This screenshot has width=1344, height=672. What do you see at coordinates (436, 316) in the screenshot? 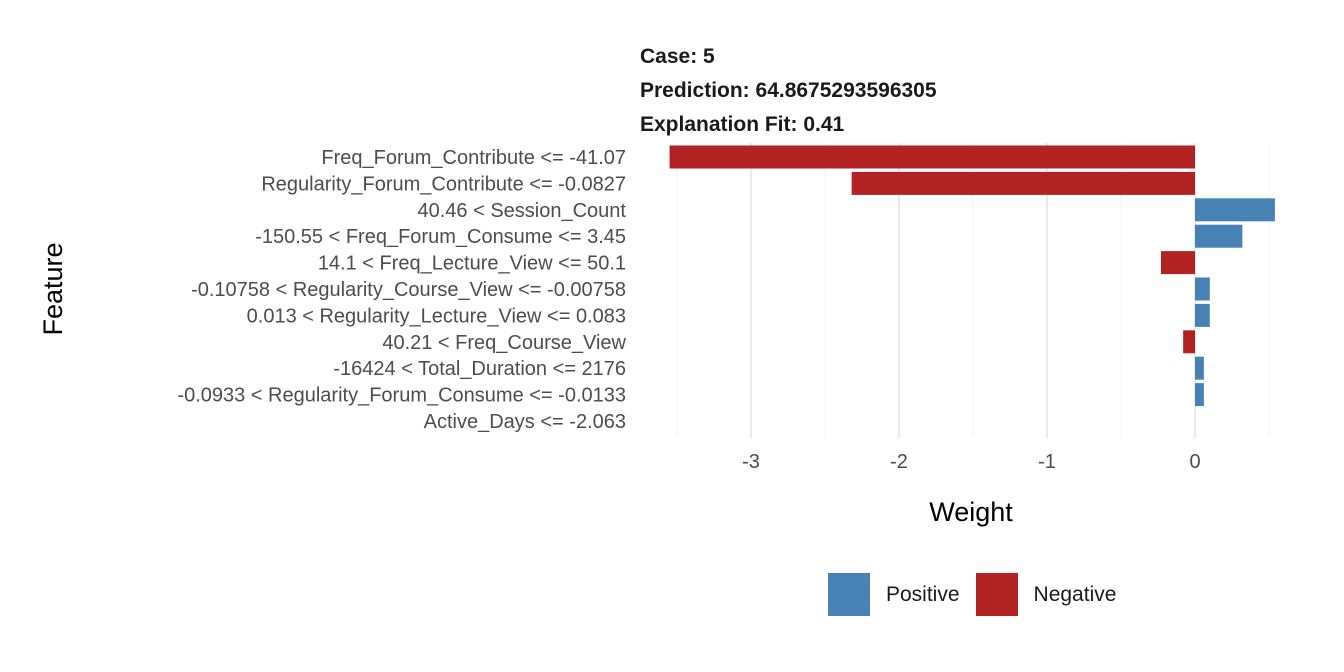
I see `feature-label: 0.013 < Regularity_Lecture_View <= 0.083` at bounding box center [436, 316].